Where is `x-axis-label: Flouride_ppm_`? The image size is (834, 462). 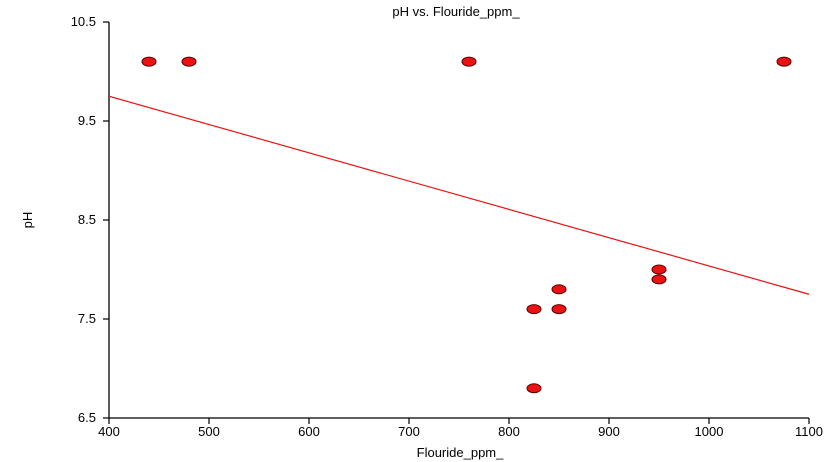 x-axis-label: Flouride_ppm_ is located at coordinates (460, 452).